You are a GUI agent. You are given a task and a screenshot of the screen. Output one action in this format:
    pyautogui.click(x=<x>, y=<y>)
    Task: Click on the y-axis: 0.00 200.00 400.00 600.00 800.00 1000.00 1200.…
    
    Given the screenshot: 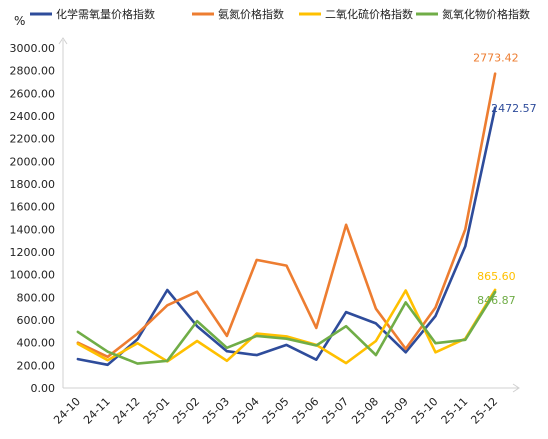 What is the action you would take?
    pyautogui.click(x=39, y=216)
    